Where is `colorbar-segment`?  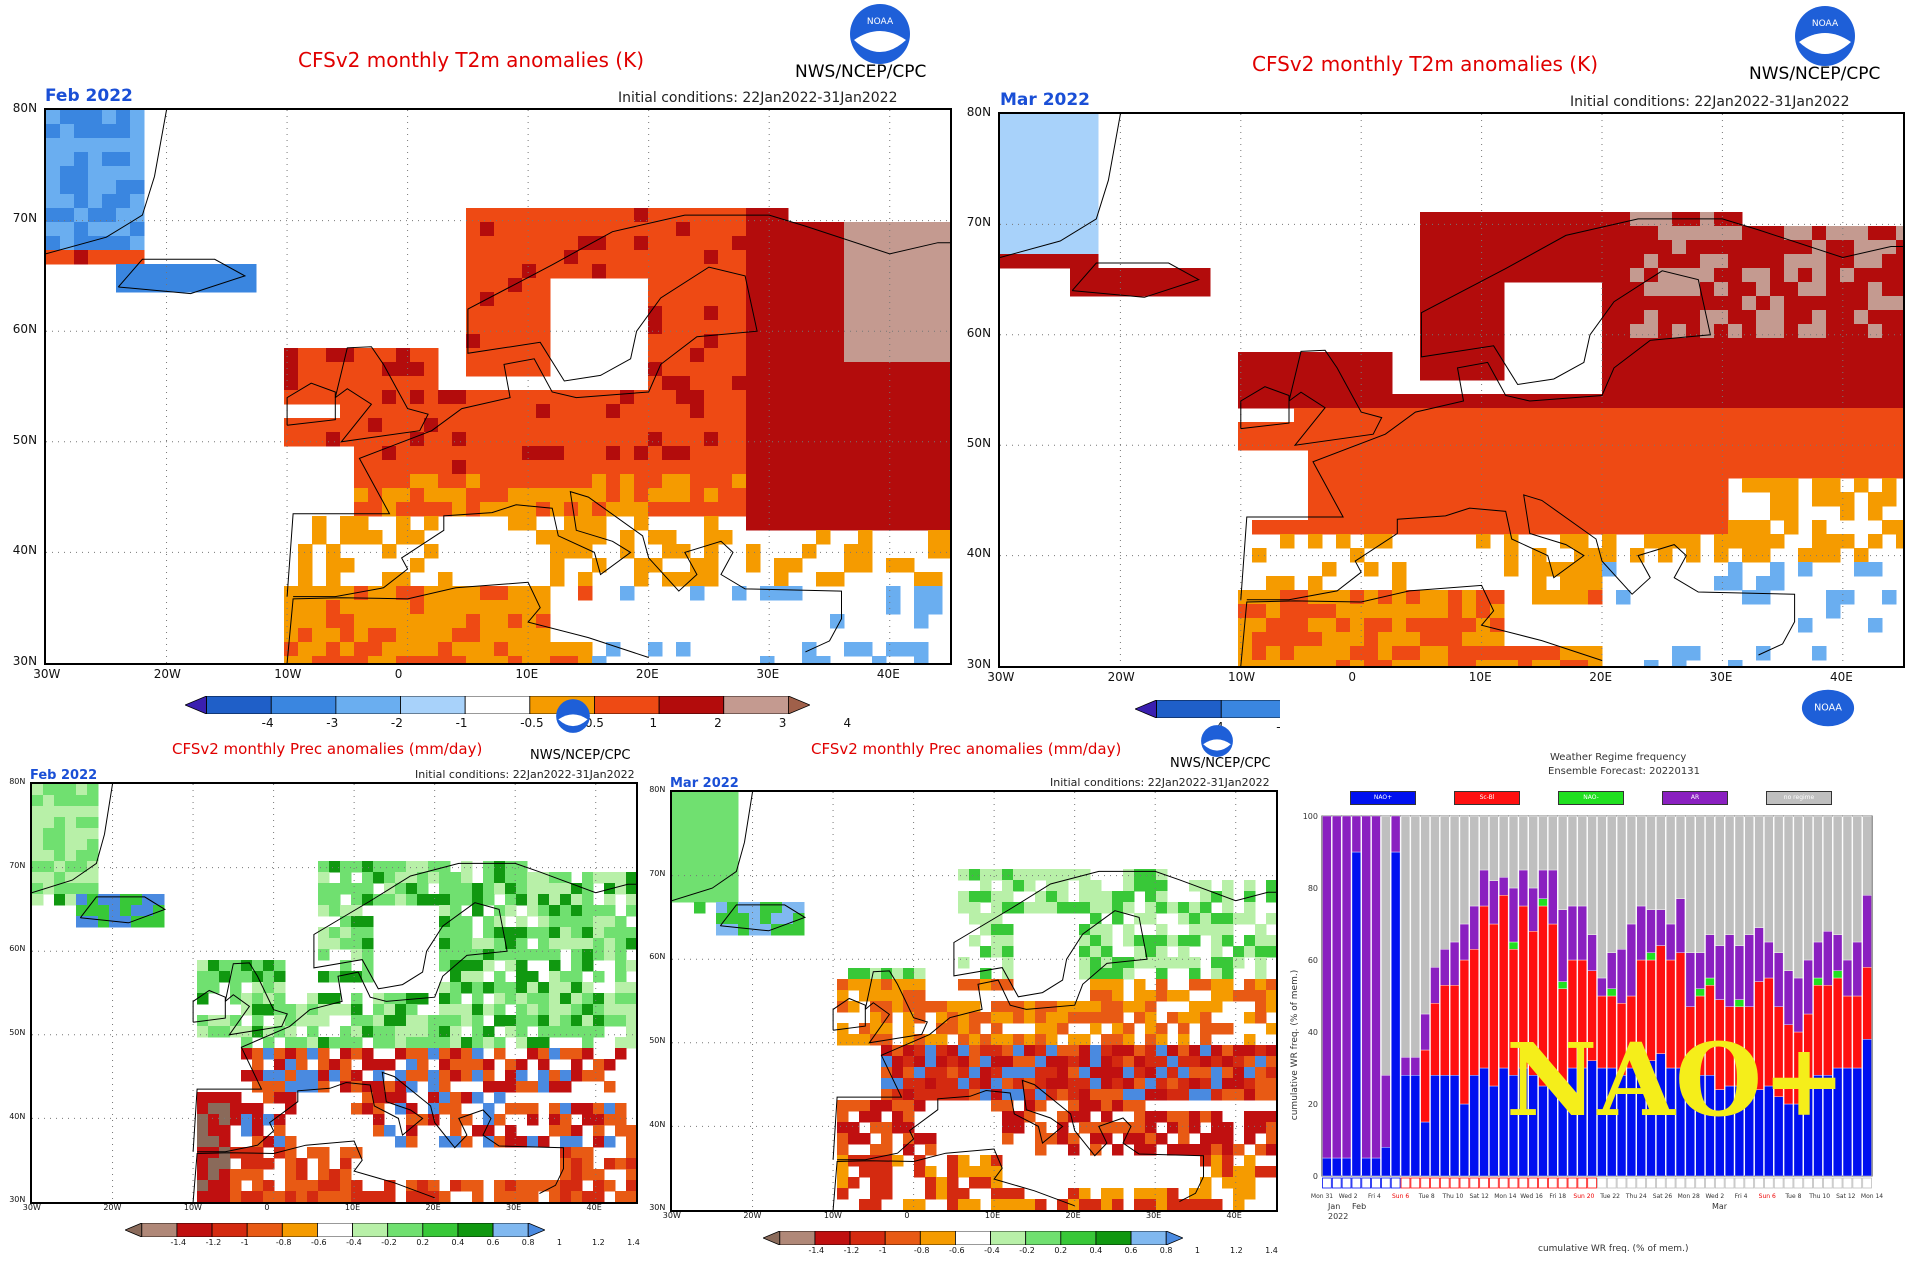 colorbar-segment is located at coordinates (264, 1230).